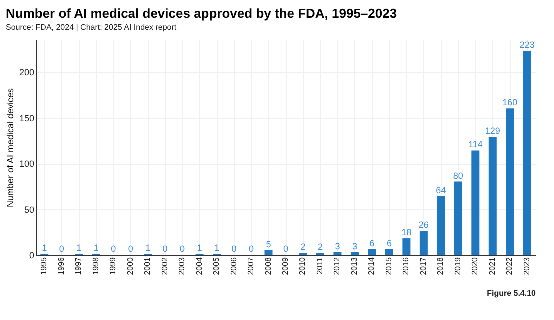 The height and width of the screenshot is (320, 554). Describe the element at coordinates (492, 131) in the screenshot. I see `data-label: 129` at that location.